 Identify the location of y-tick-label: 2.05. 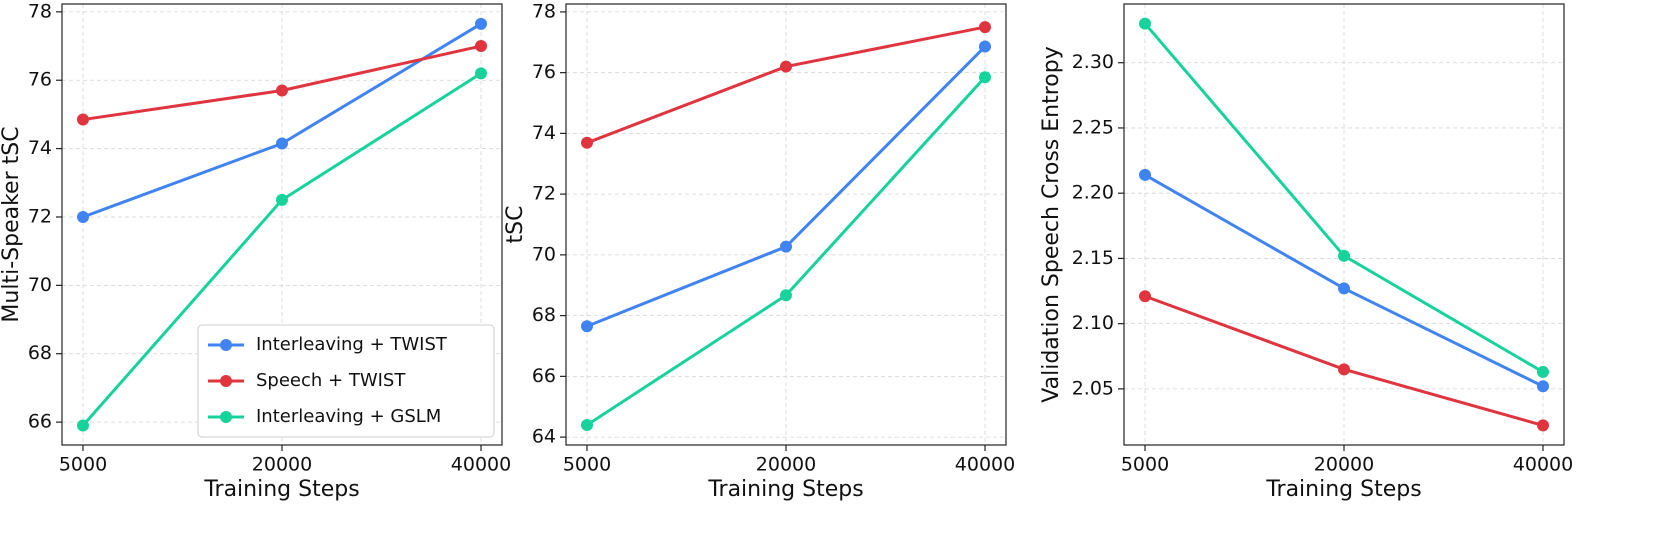
(1093, 388).